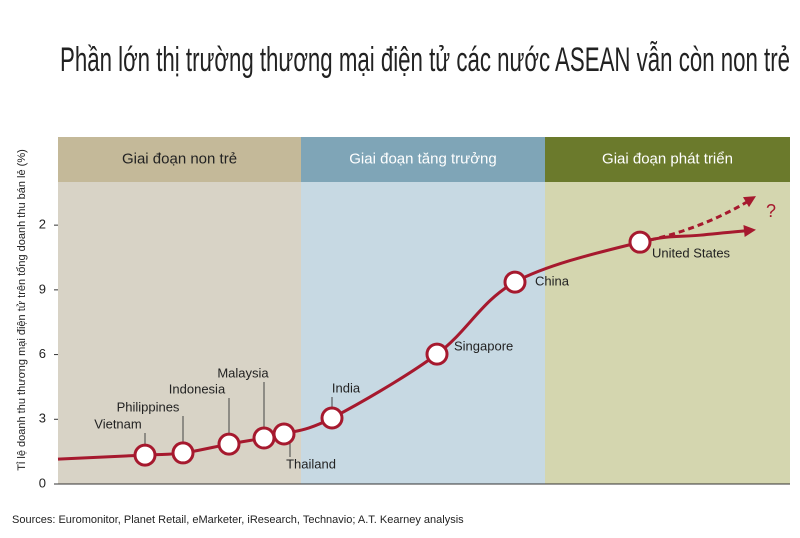 The image size is (800, 538). What do you see at coordinates (691, 252) in the screenshot?
I see `point-label: United States` at bounding box center [691, 252].